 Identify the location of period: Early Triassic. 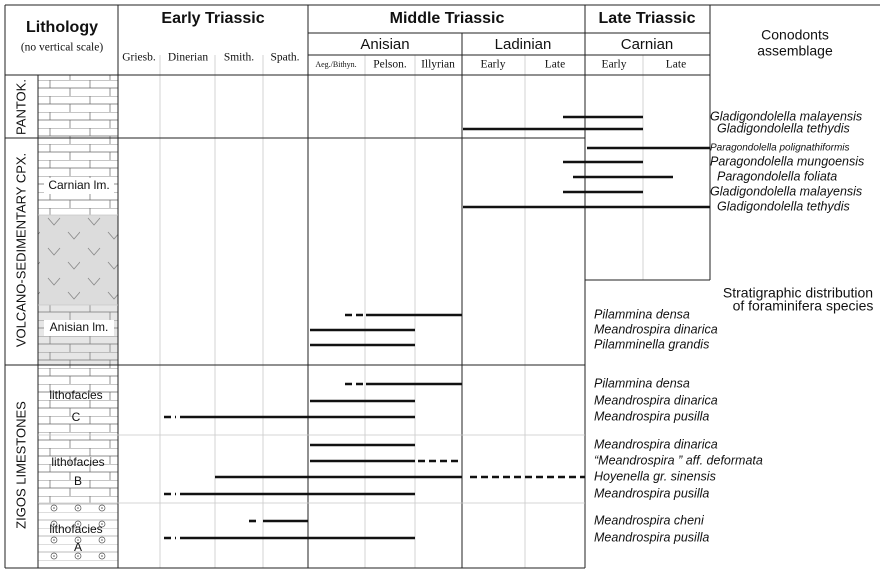
(212, 18).